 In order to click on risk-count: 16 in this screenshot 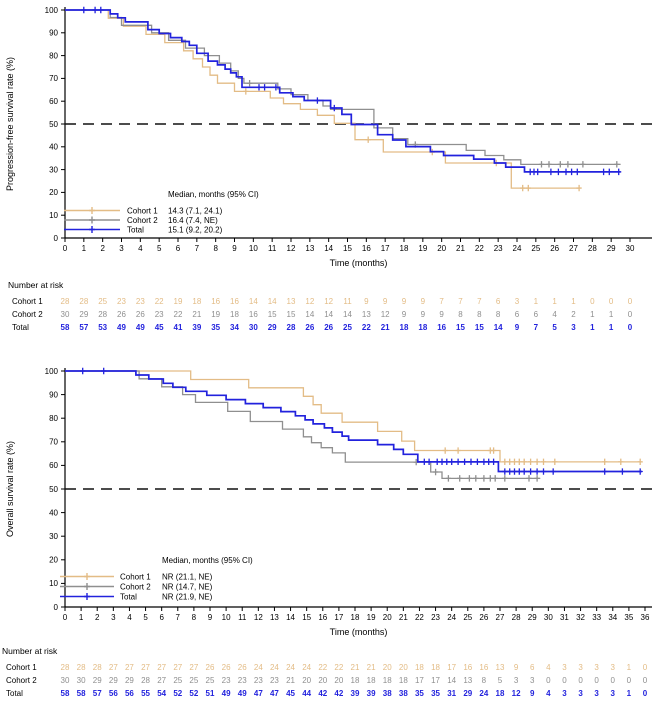, I will do `click(216, 301)`.